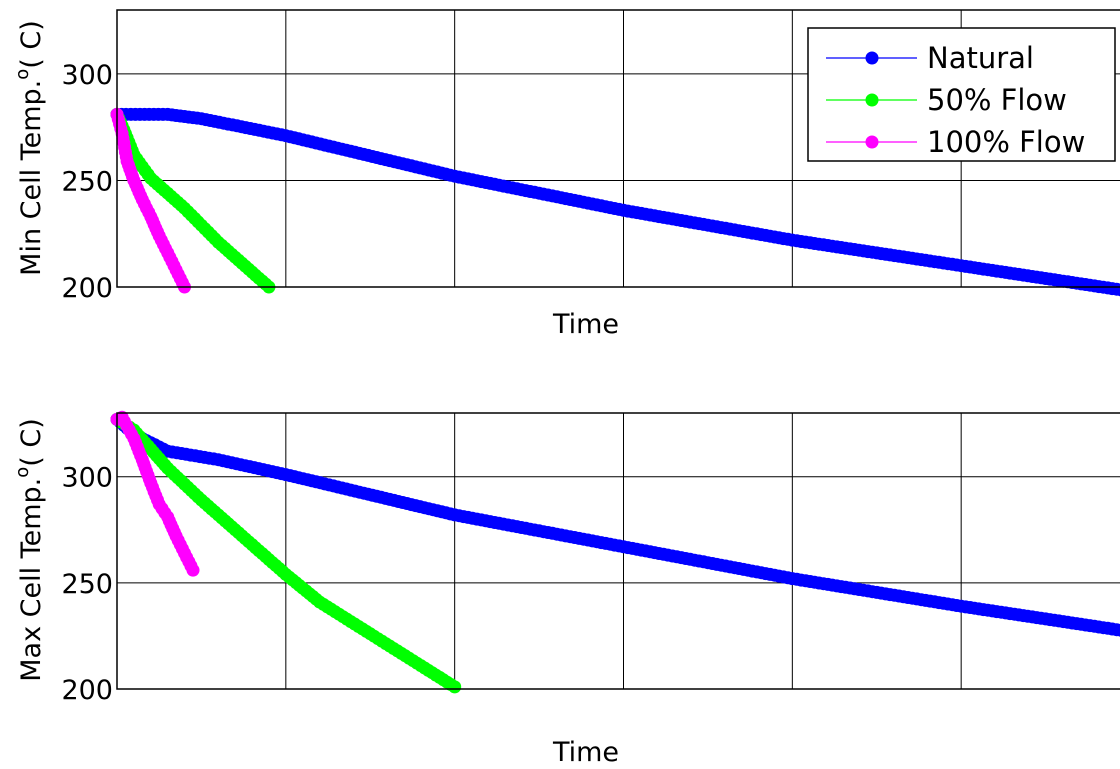 The image size is (1120, 769). Describe the element at coordinates (31, 178) in the screenshot. I see `y-axis-label-top-main: Min Cell Temp.` at that location.